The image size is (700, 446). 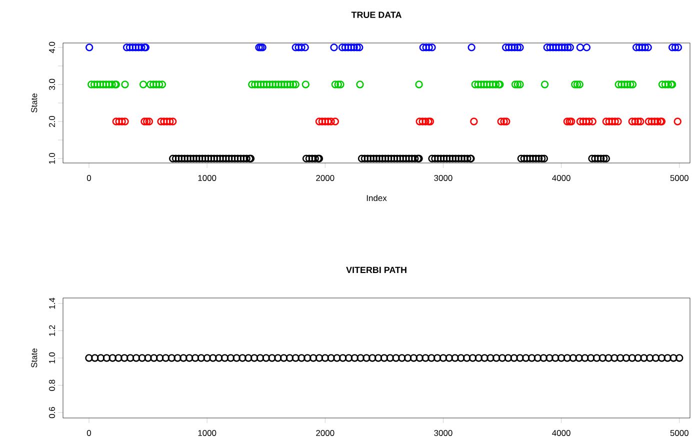 I want to click on y-tick-label: 2.0, so click(x=52, y=121).